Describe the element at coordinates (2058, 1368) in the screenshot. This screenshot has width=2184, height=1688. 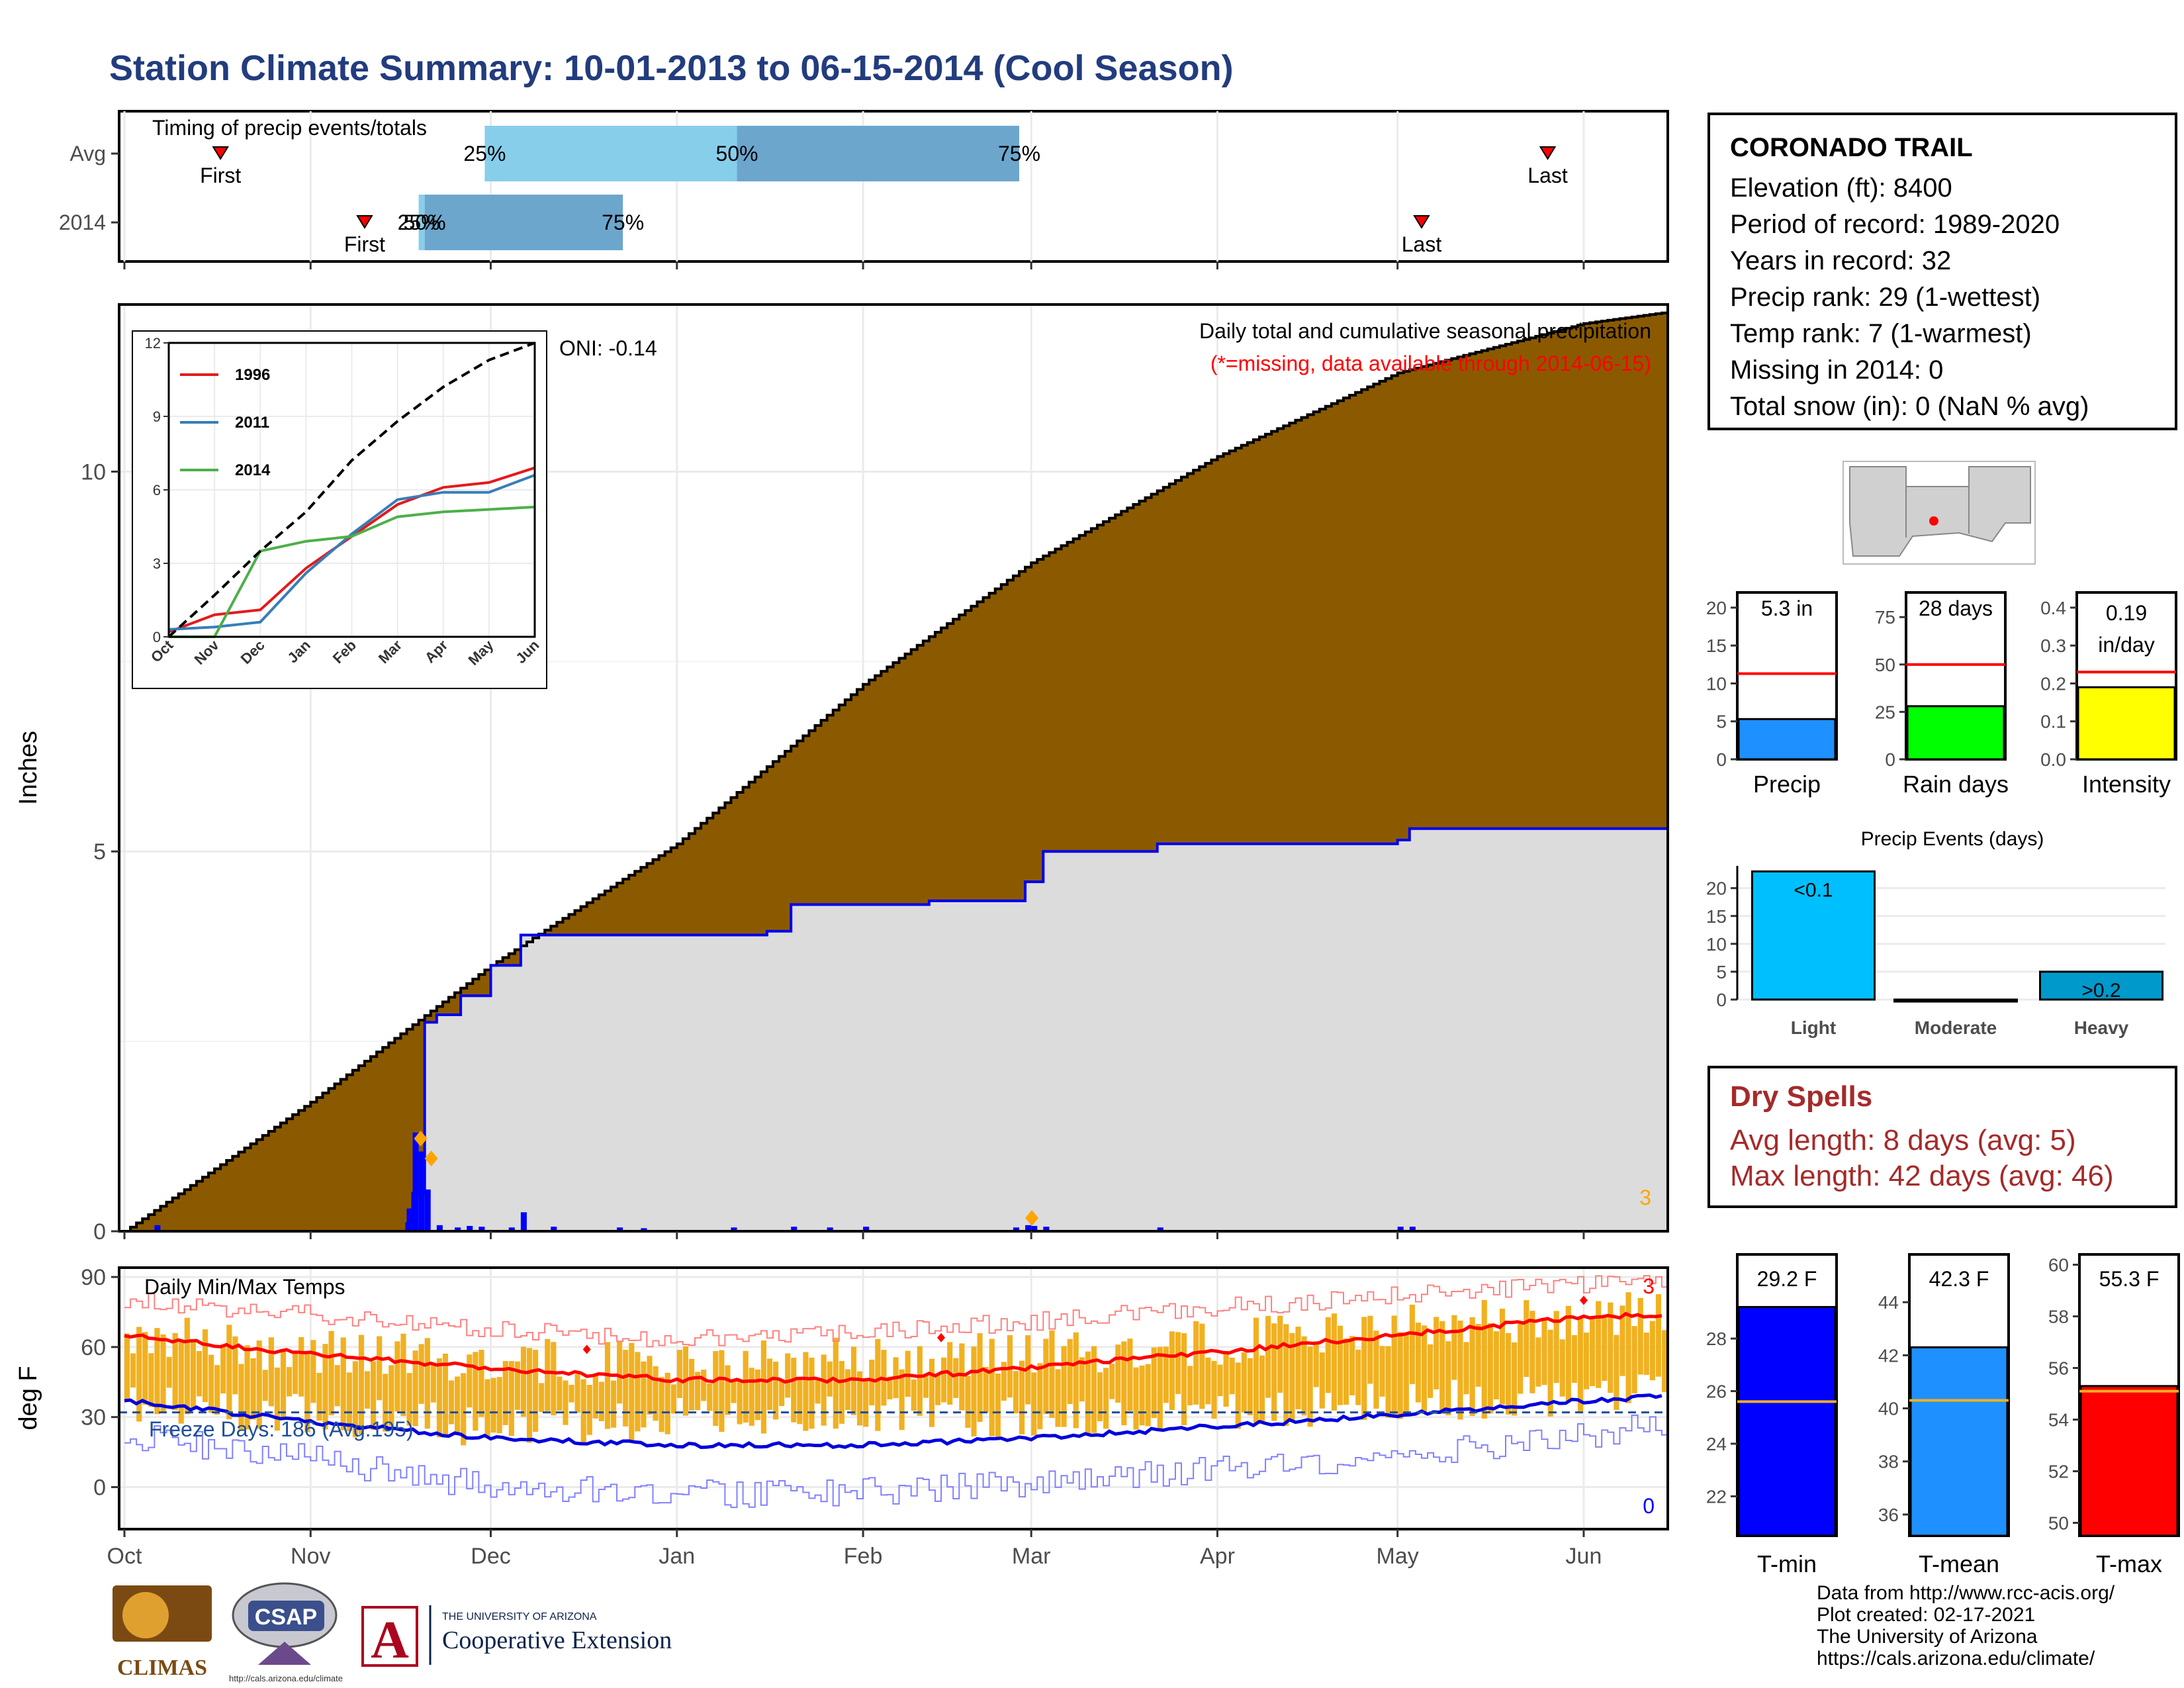
I see `temp-bar-tick-label: 56` at that location.